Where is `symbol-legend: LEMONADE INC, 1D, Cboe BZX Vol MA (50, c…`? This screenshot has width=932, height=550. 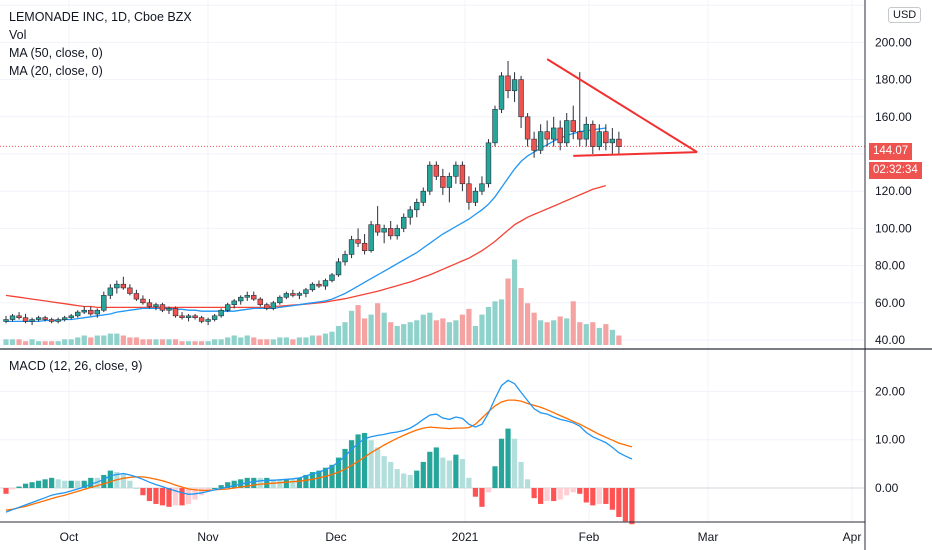
symbol-legend: LEMONADE INC, 1D, Cboe BZX Vol MA (50, c… is located at coordinates (100, 44).